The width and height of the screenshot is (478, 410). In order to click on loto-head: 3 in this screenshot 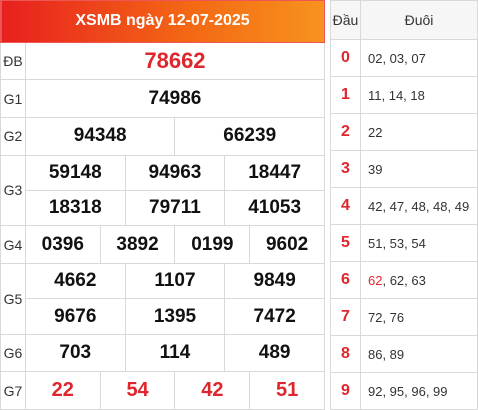, I will do `click(345, 169)`.